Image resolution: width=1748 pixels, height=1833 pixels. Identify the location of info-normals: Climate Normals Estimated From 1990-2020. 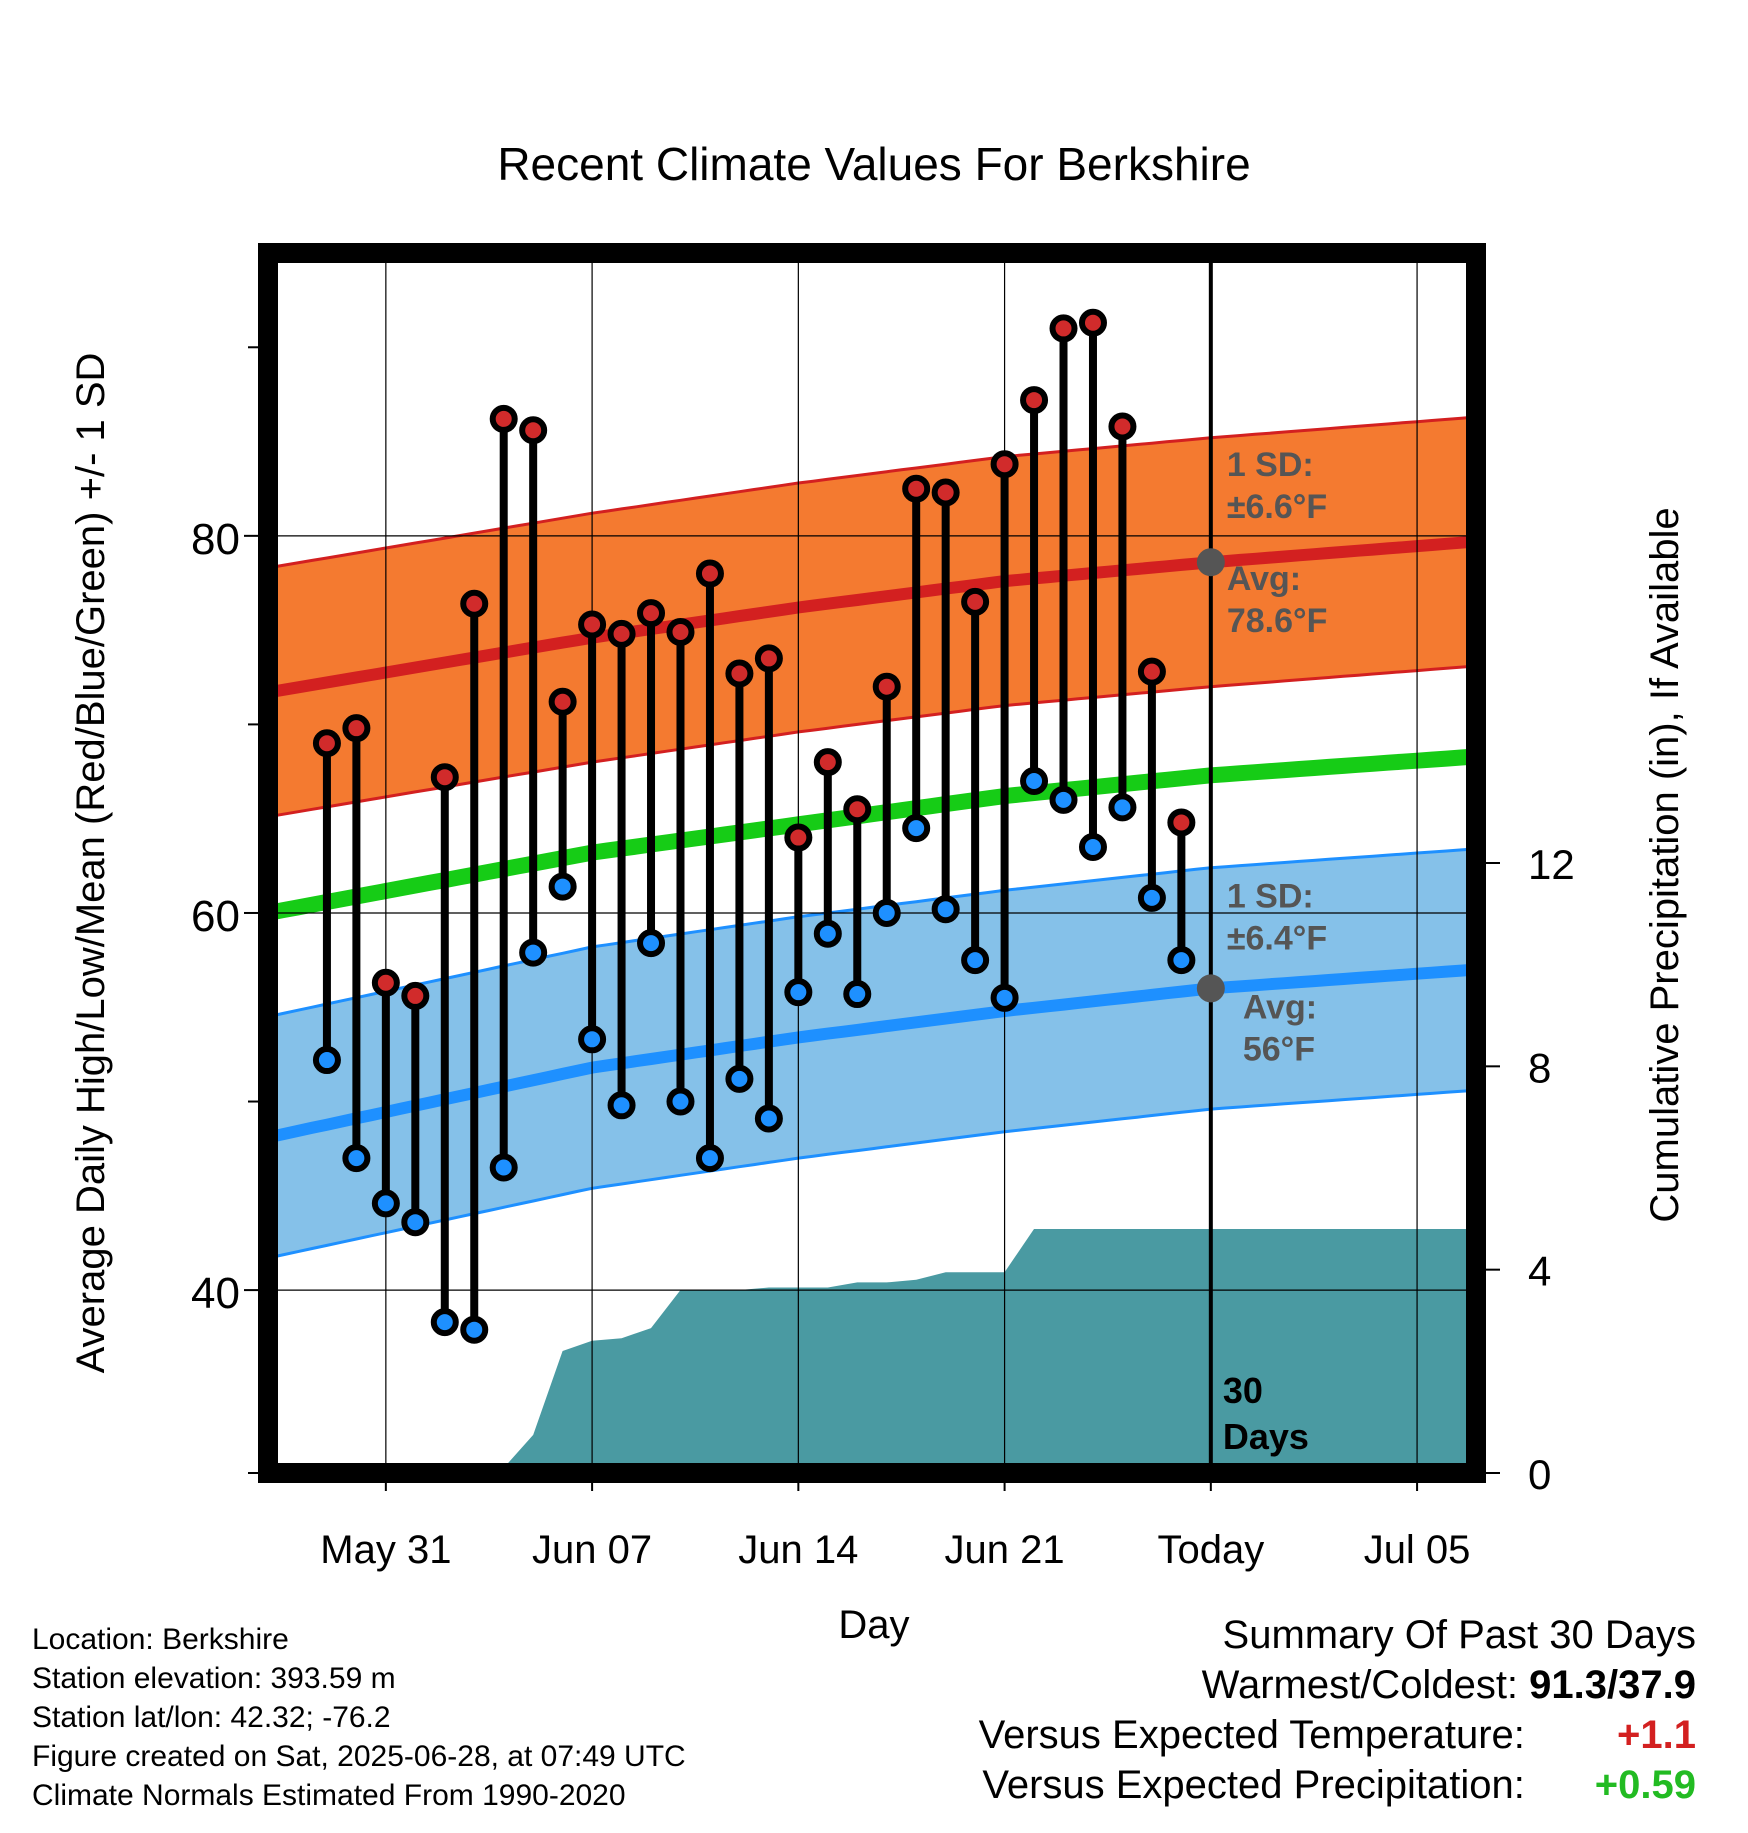
(329, 1795).